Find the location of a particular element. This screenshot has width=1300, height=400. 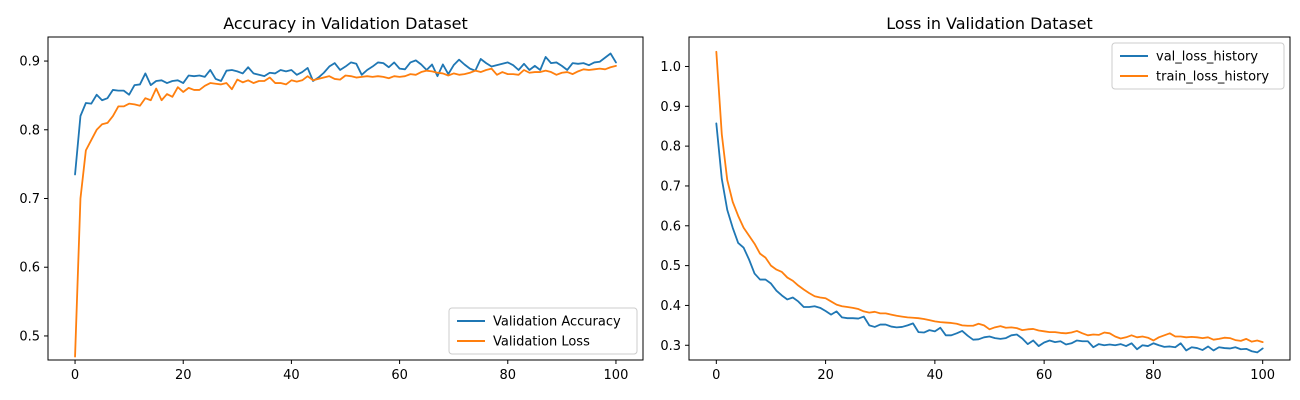

chart-title: Loss in Validation Dataset is located at coordinates (989, 23).